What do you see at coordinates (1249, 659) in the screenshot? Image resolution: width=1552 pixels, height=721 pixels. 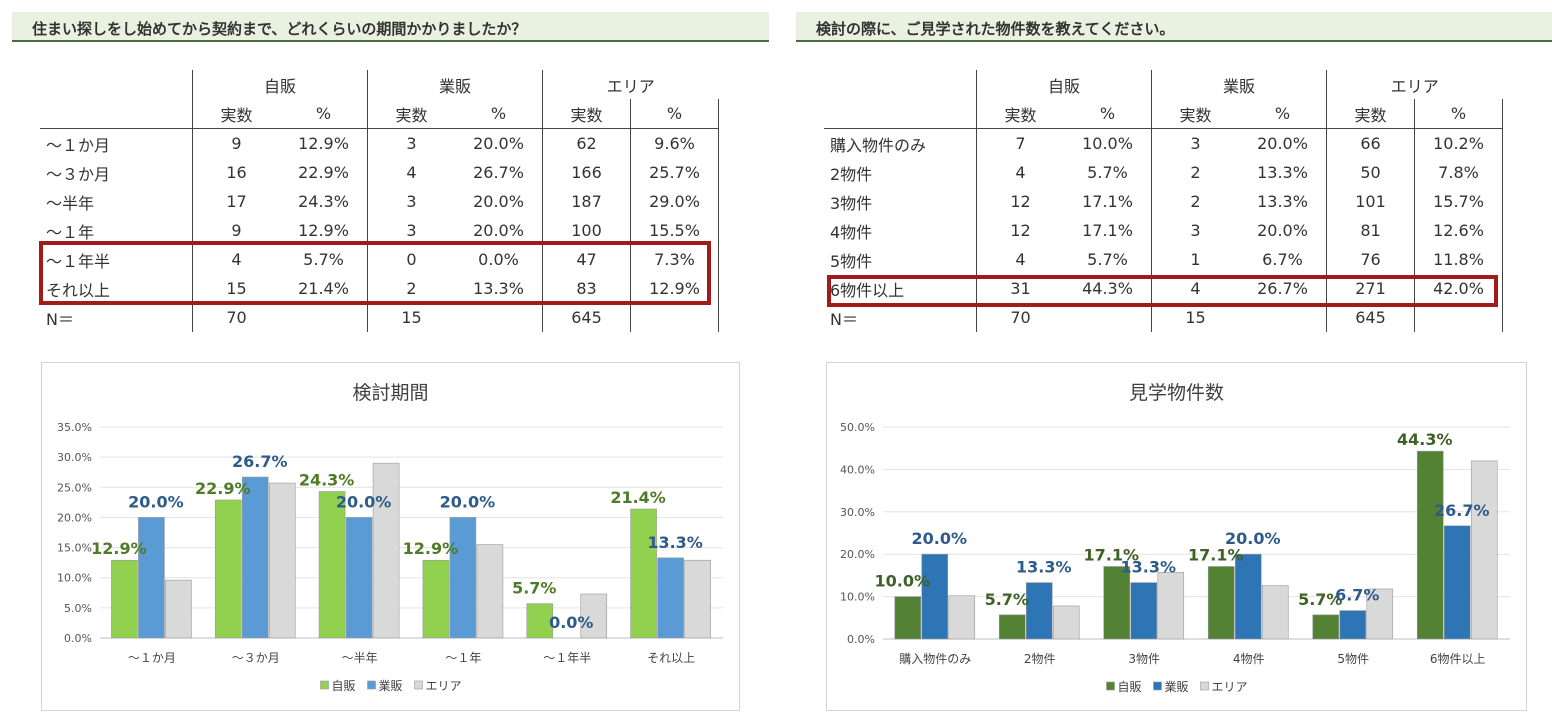 I see `x-tick-label: 4物件` at bounding box center [1249, 659].